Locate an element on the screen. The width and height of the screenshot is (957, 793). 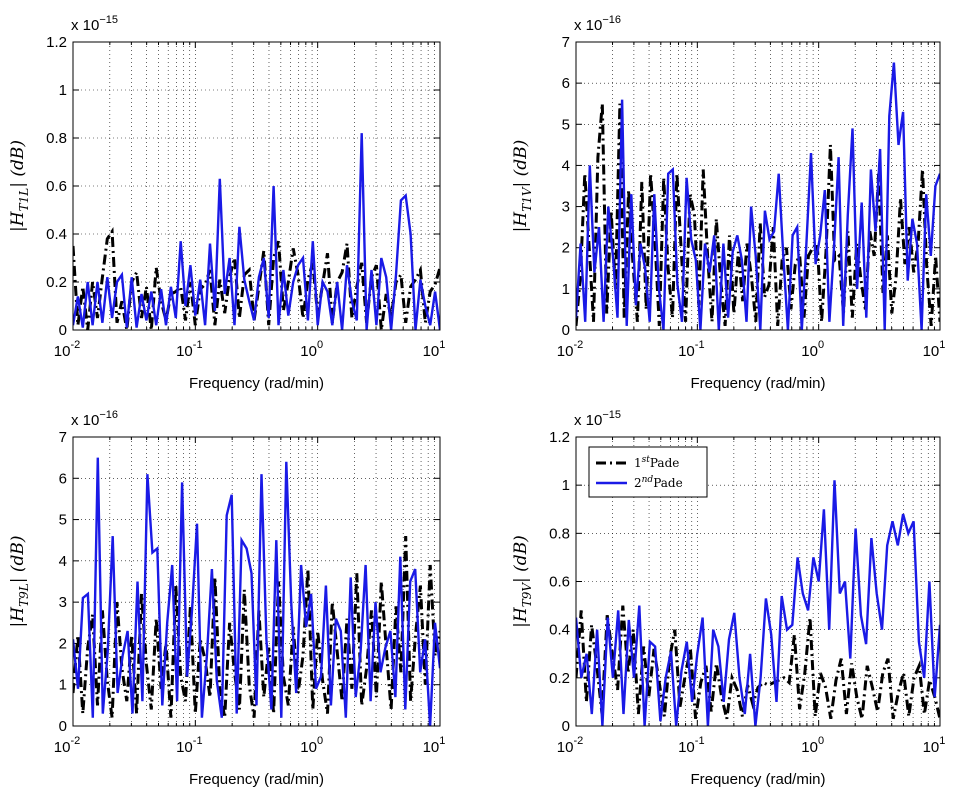
y-tick-label: 5 is located at coordinates (63, 520).